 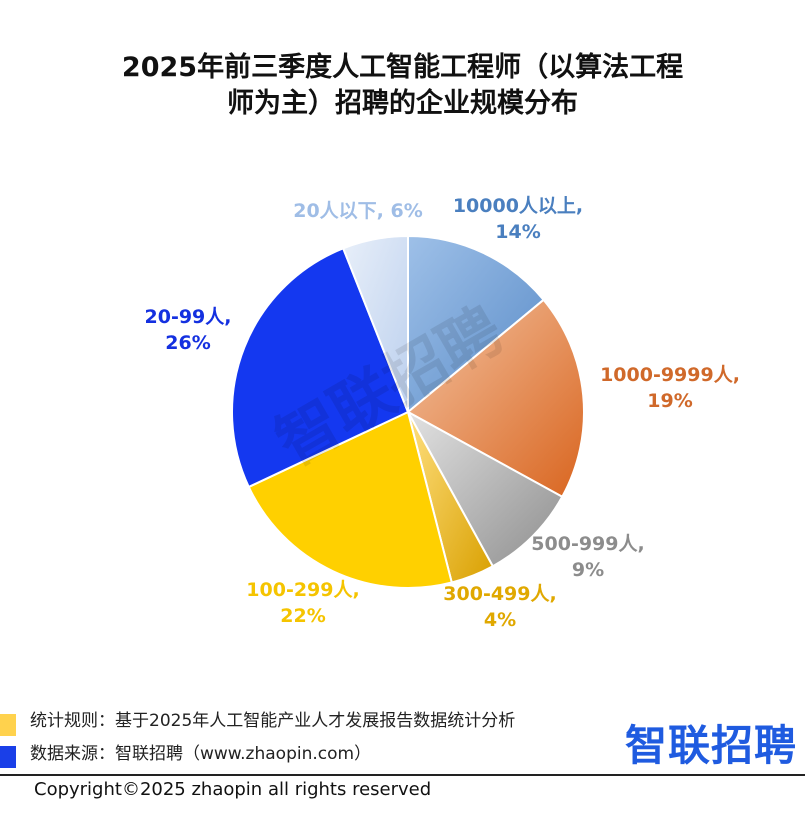 What do you see at coordinates (518, 219) in the screenshot?
I see `slice-label-0: 10000人以上, 14%` at bounding box center [518, 219].